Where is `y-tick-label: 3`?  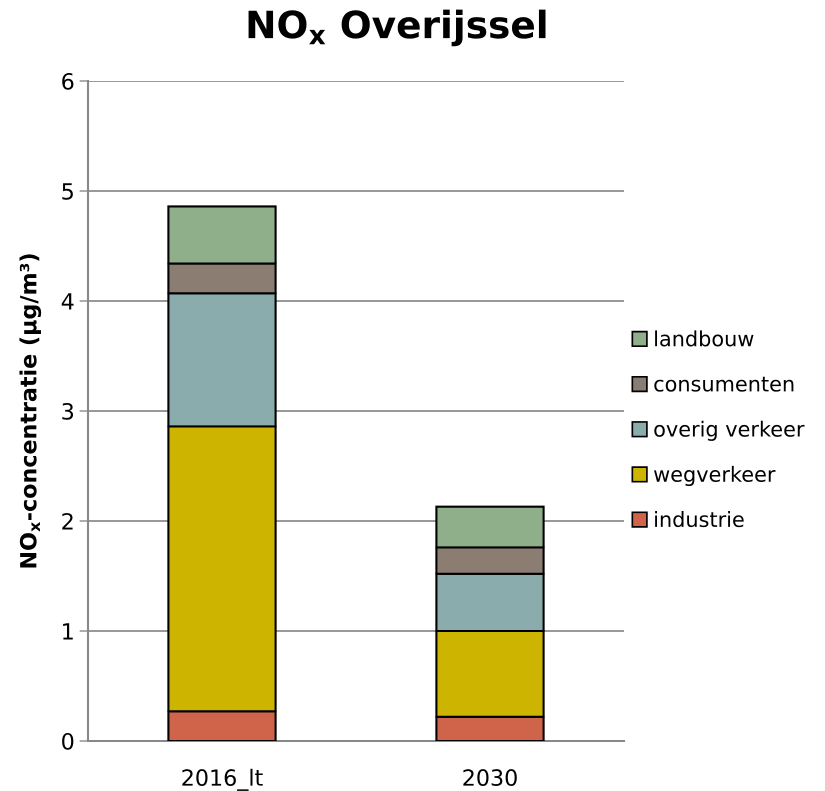 y-tick-label: 3 is located at coordinates (68, 411).